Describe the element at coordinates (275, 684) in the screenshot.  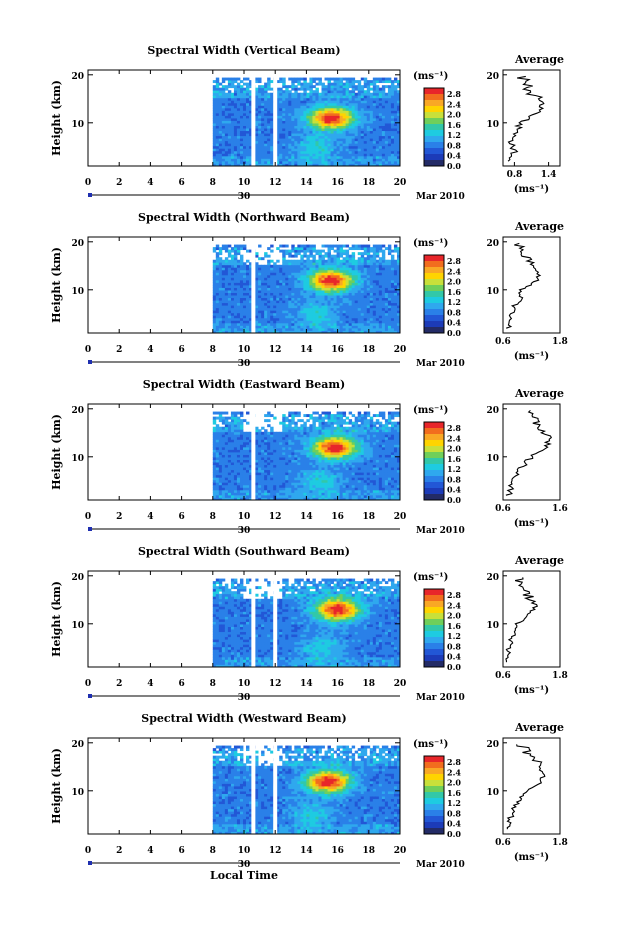
I see `x-tick-label: 12` at that location.